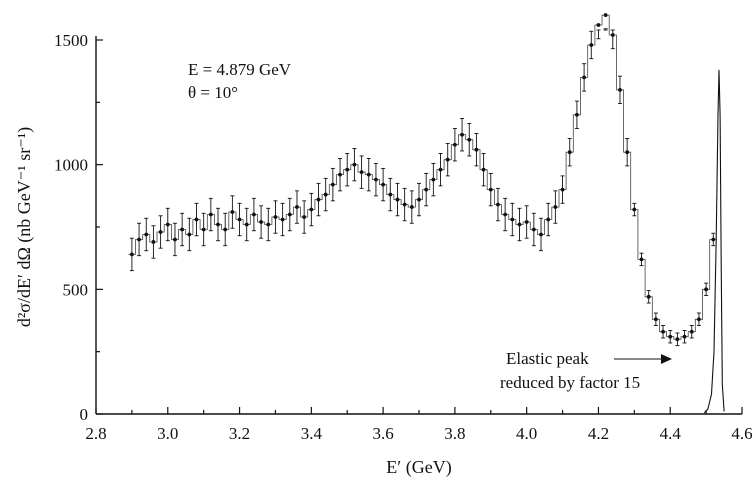 The width and height of the screenshot is (756, 483). I want to click on beam-energy-label: E = 4.879 GeV, so click(240, 69).